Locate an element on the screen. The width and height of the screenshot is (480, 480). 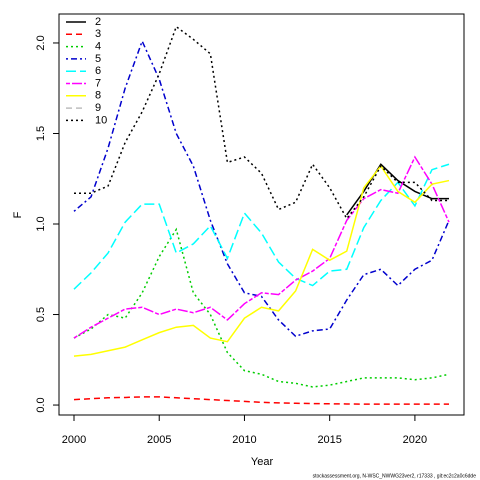
y-axis-label: F is located at coordinates (18, 214).